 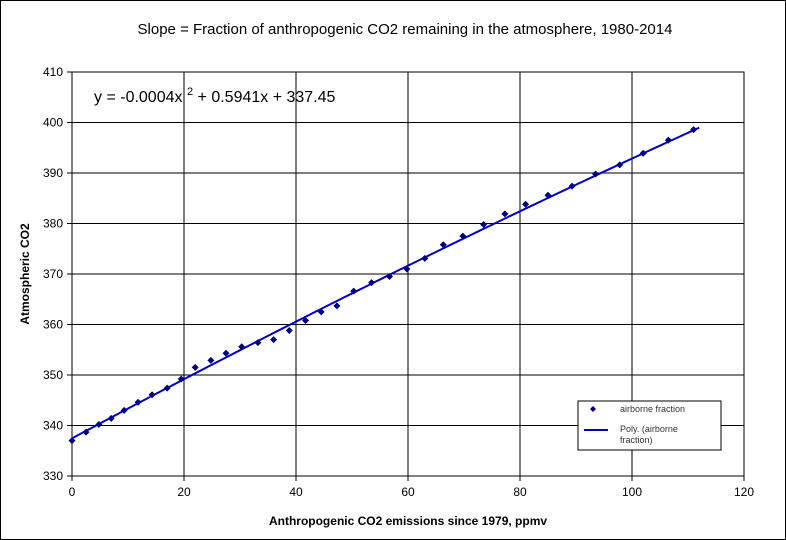 I want to click on x-tick-label: 100, so click(x=632, y=492).